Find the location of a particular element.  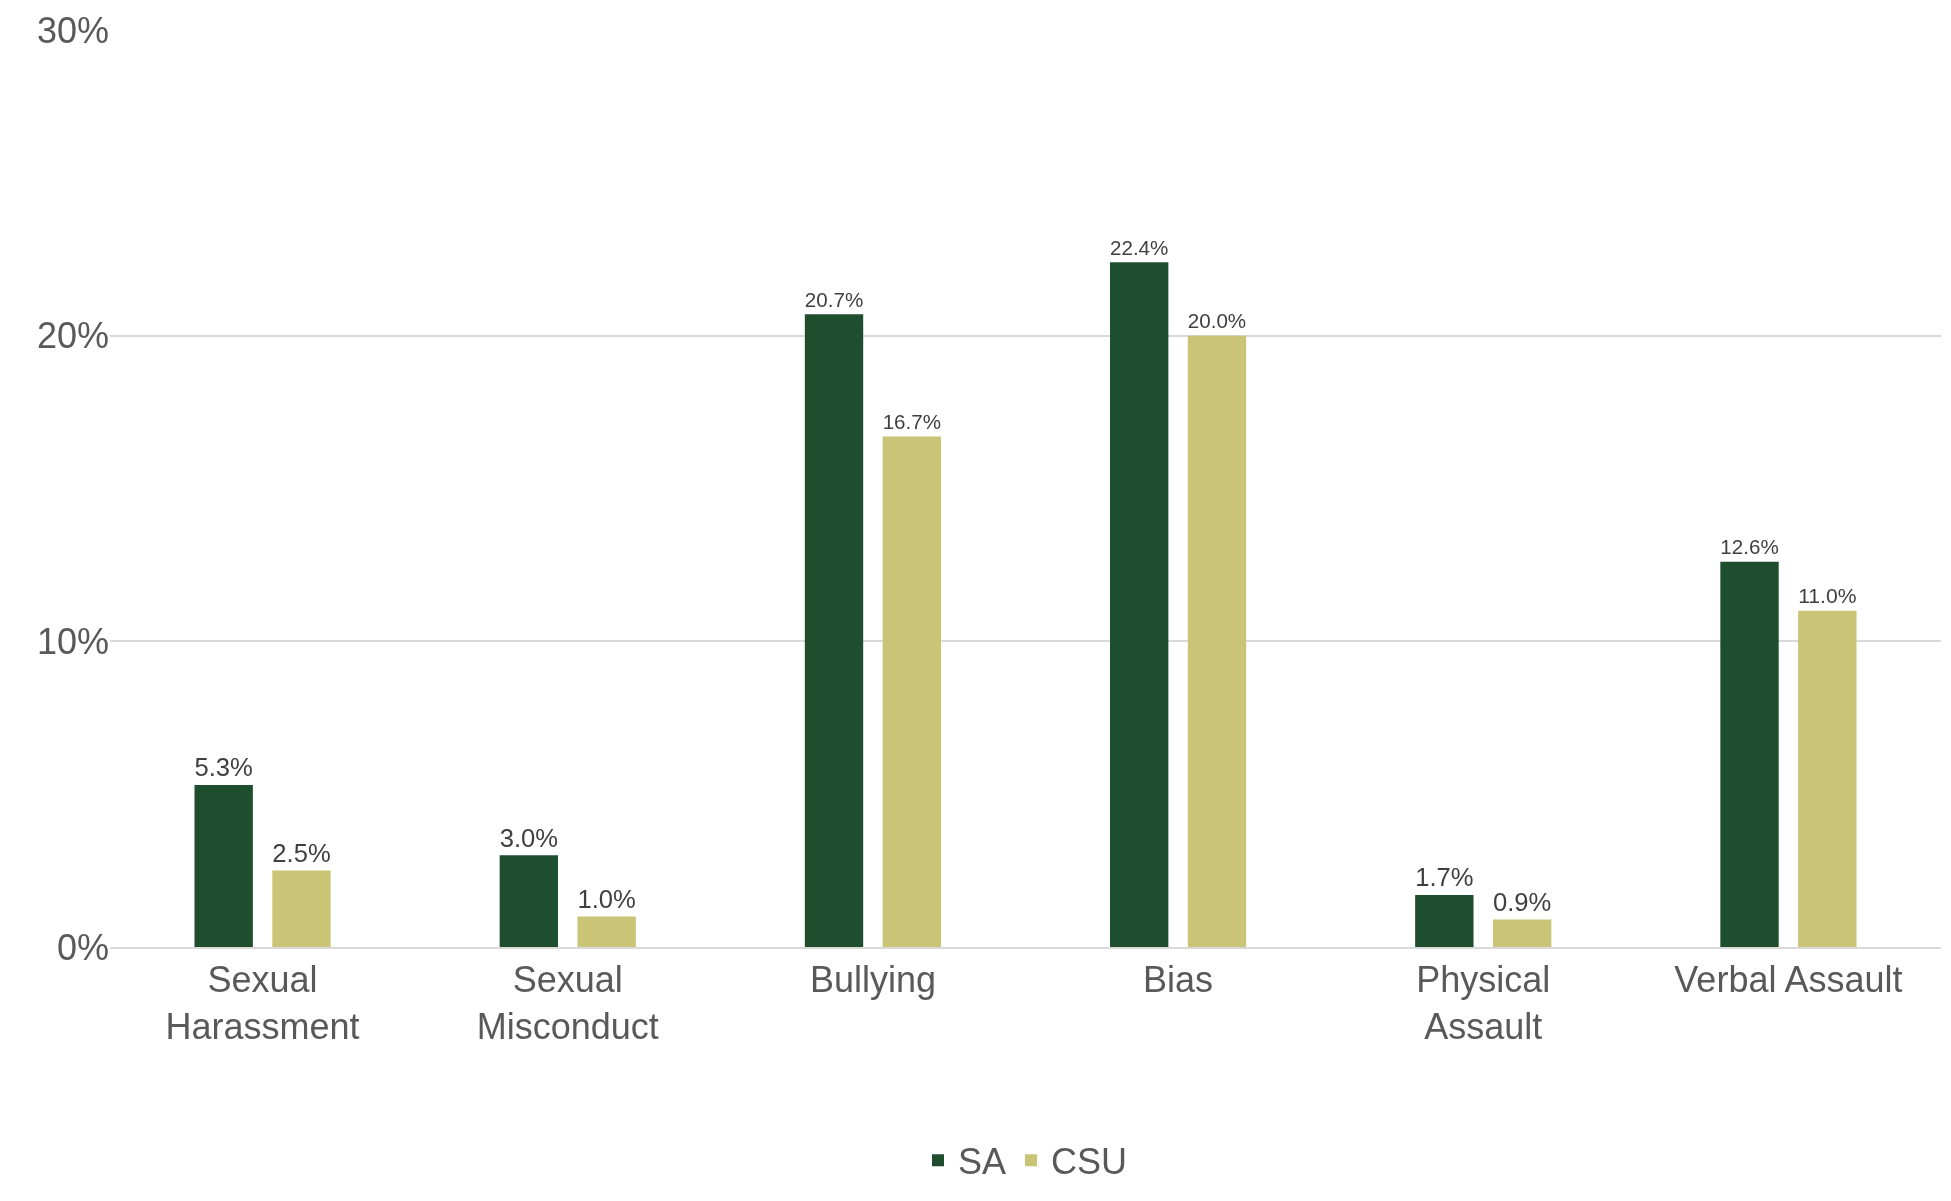

x-tick-label: Verbal Assault is located at coordinates (1788, 980).